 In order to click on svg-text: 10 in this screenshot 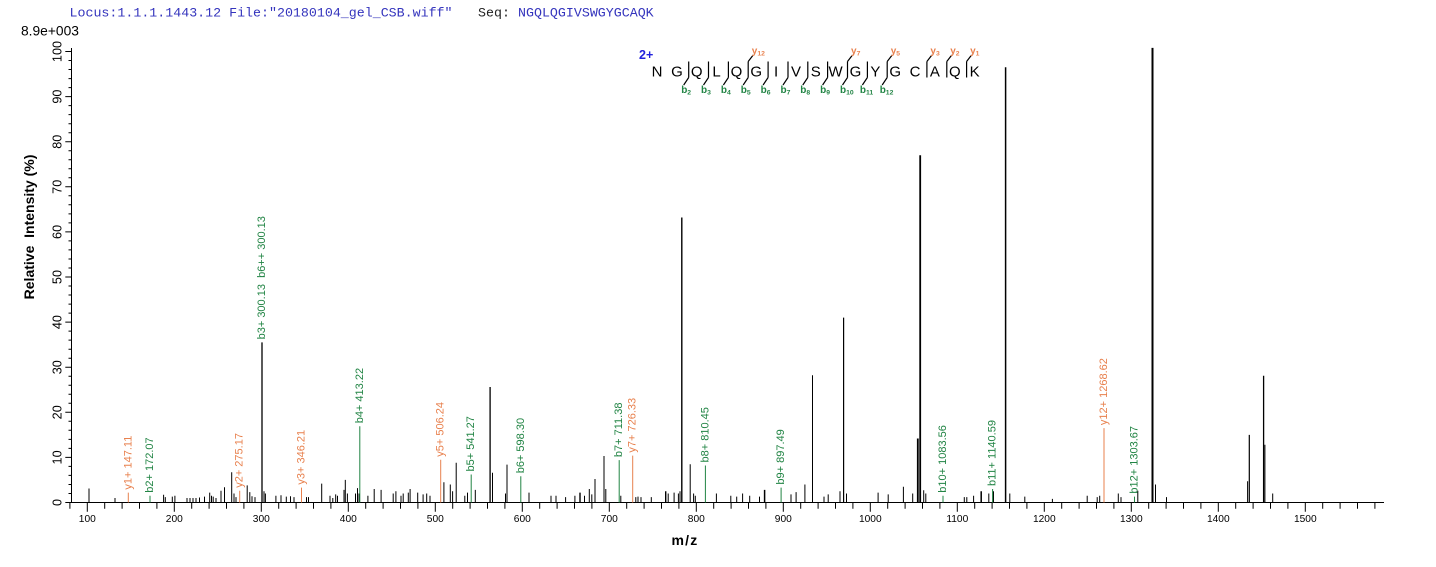, I will do `click(58, 457)`.